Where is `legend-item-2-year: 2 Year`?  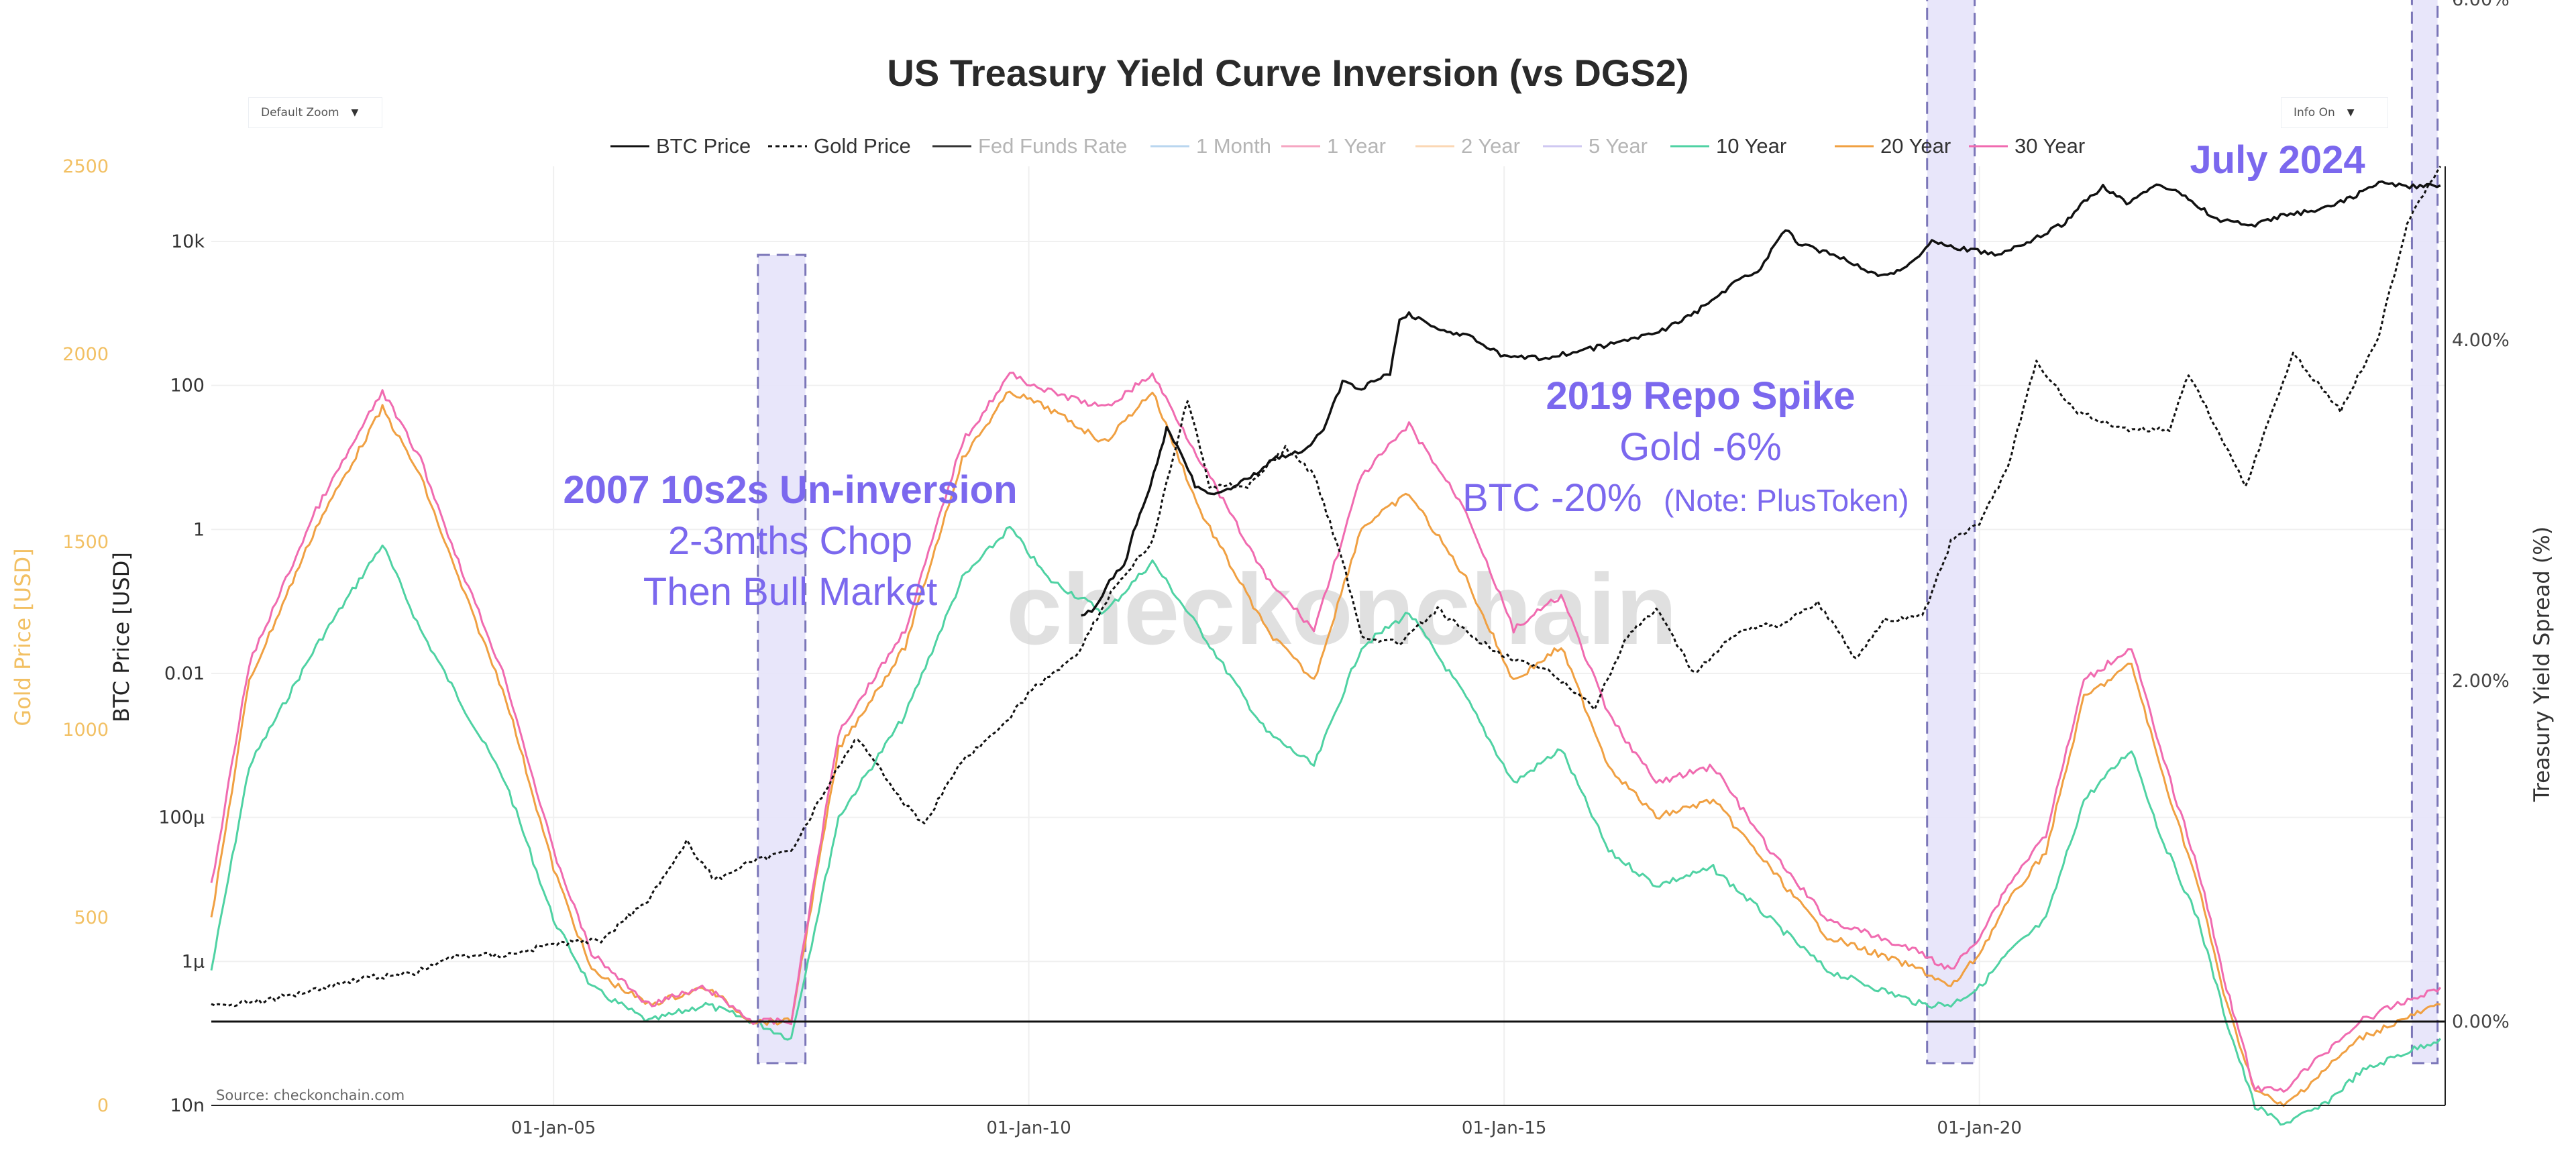 legend-item-2-year: 2 Year is located at coordinates (1467, 146).